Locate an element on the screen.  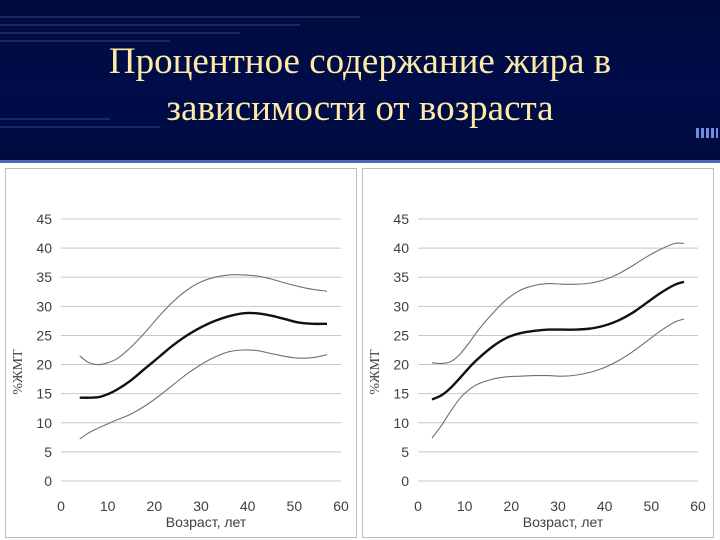
header-divider is located at coordinates (360, 161).